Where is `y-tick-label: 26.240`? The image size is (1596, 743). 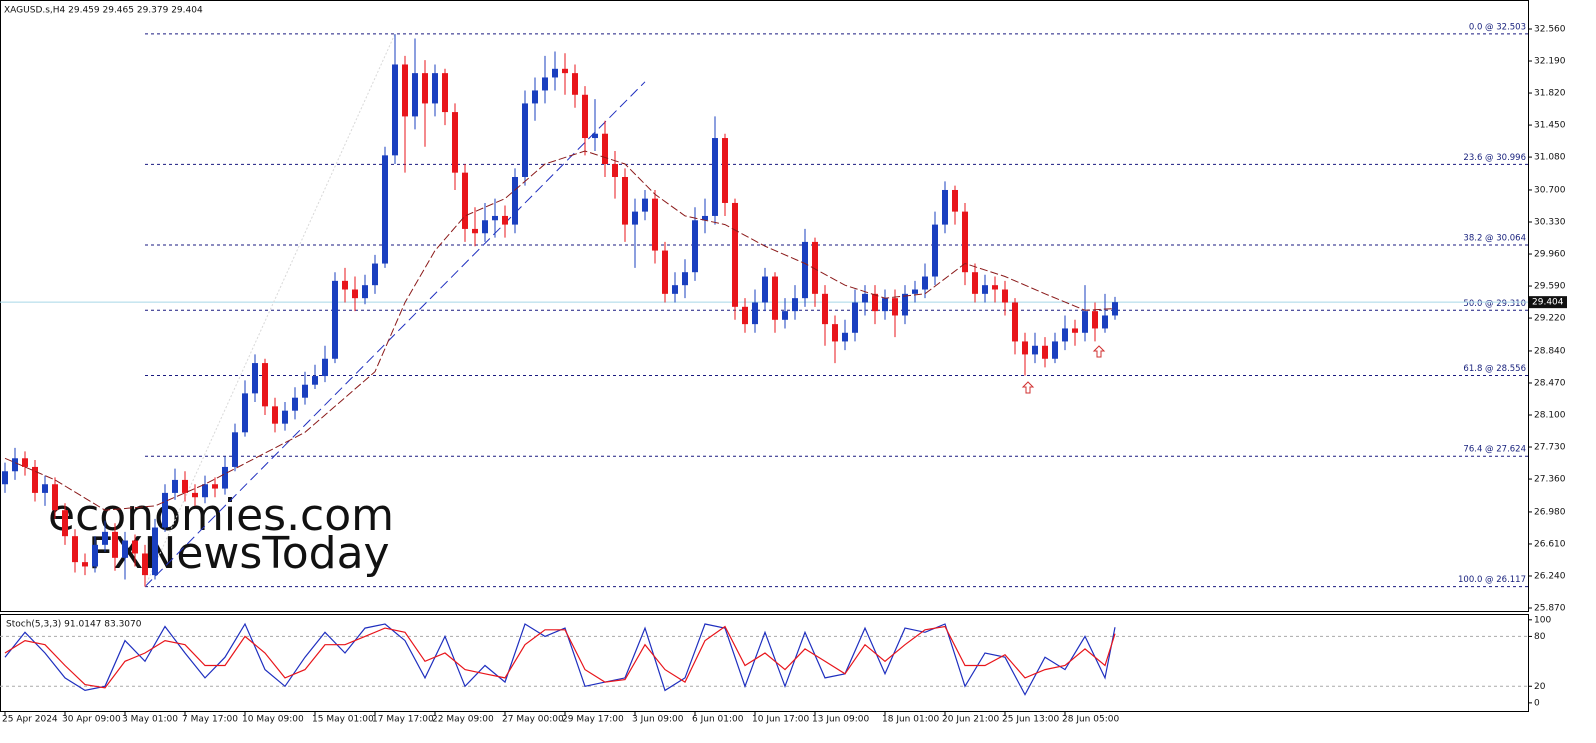 y-tick-label: 26.240 is located at coordinates (1550, 576).